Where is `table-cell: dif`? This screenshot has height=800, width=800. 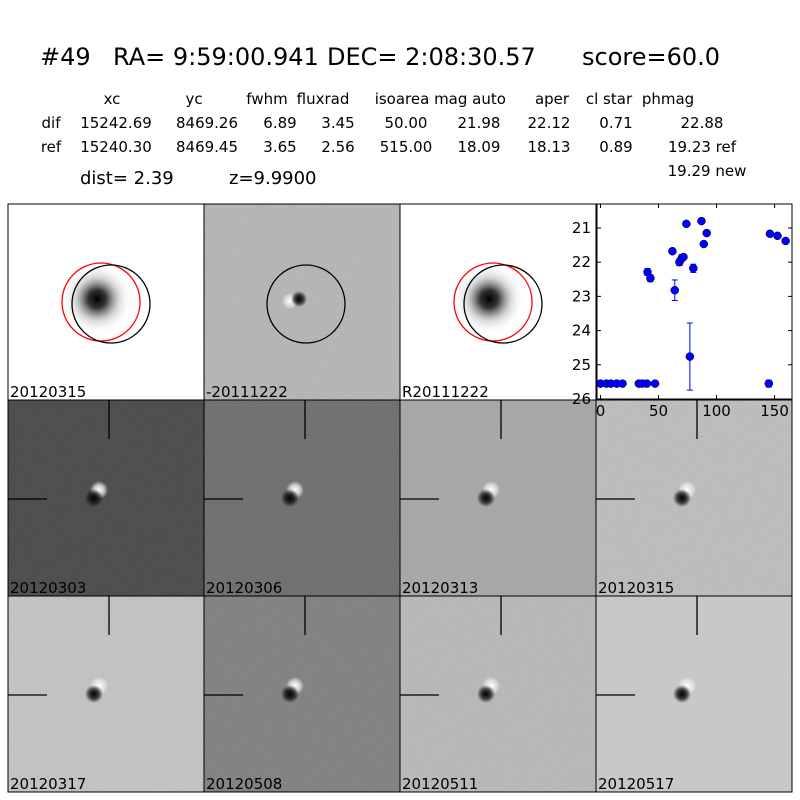
table-cell: dif is located at coordinates (52, 123).